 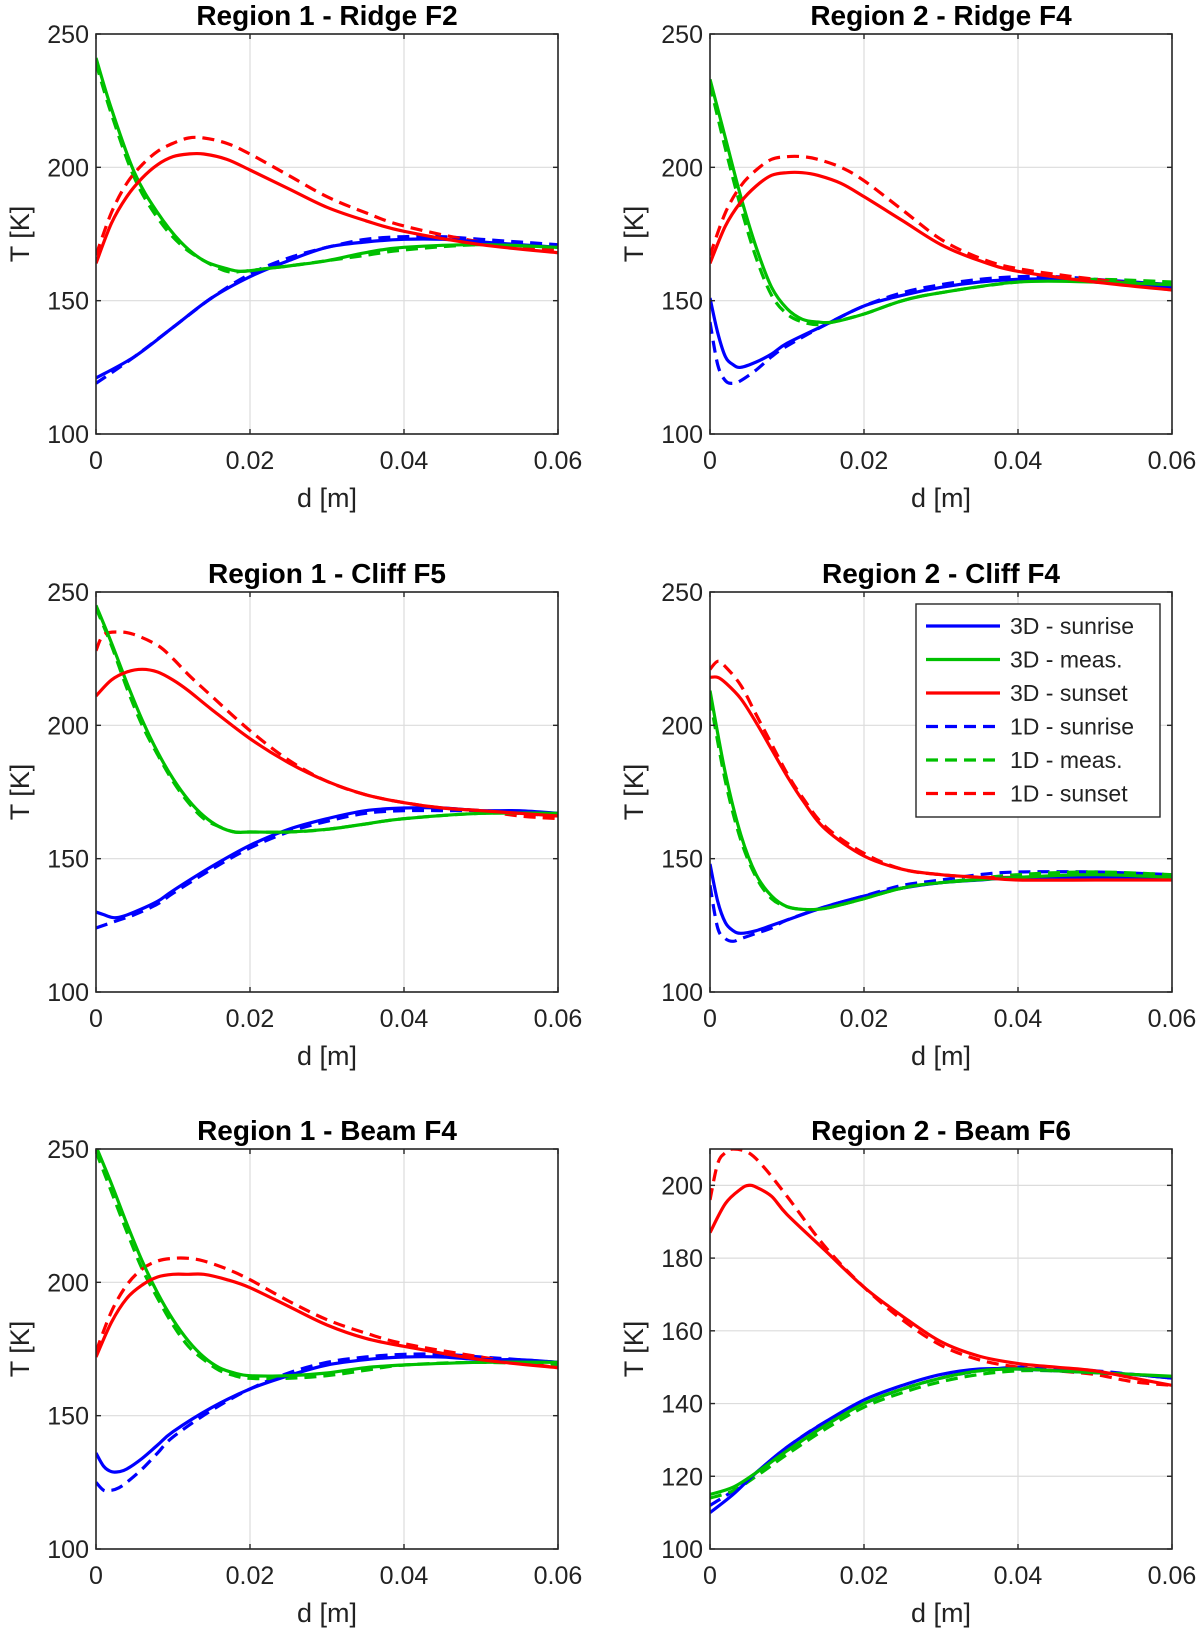 I want to click on legend-label: 3D - sunset, so click(x=1069, y=693).